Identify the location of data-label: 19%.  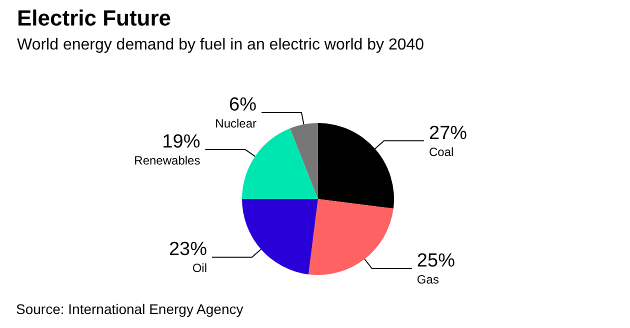
(181, 142).